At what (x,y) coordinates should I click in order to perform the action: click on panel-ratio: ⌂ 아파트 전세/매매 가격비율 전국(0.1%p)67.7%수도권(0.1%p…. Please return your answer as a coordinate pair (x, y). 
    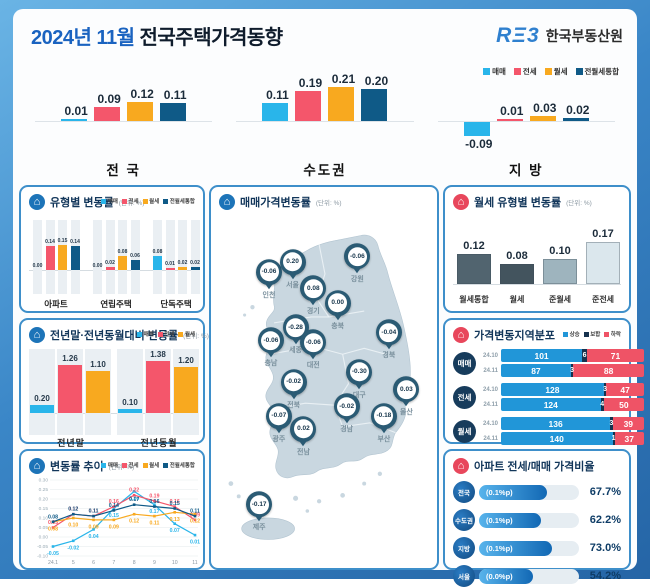
    Looking at the image, I should click on (537, 509).